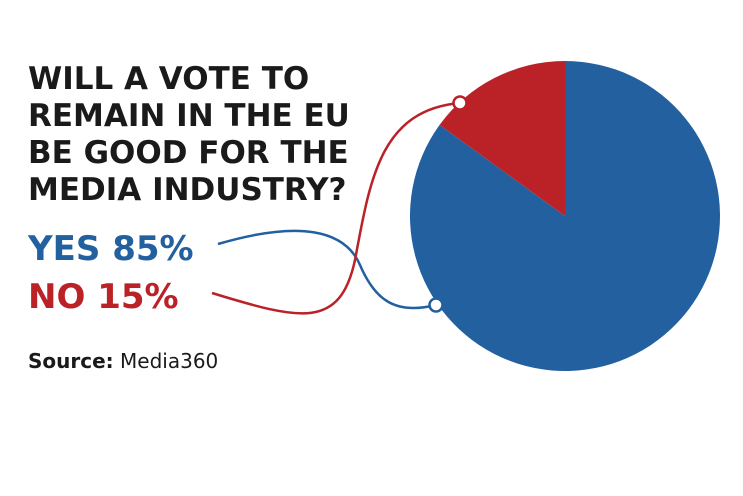 Image resolution: width=743 pixels, height=496 pixels. Describe the element at coordinates (187, 190) in the screenshot. I see `title-line: MEDIA INDUSTRY?` at that location.